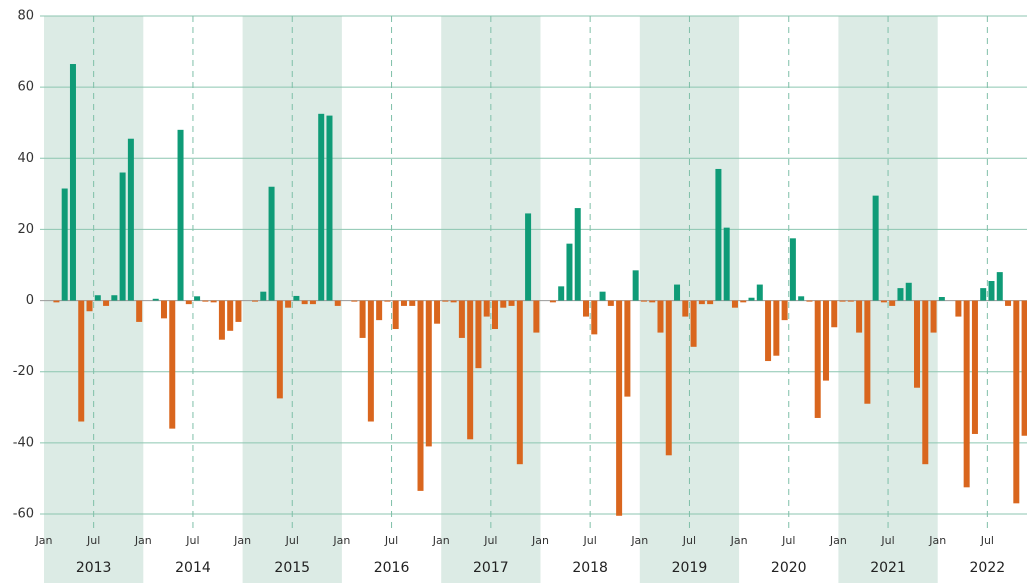 This screenshot has height=583, width=1027. What do you see at coordinates (193, 568) in the screenshot?
I see `year-label: 2014` at bounding box center [193, 568].